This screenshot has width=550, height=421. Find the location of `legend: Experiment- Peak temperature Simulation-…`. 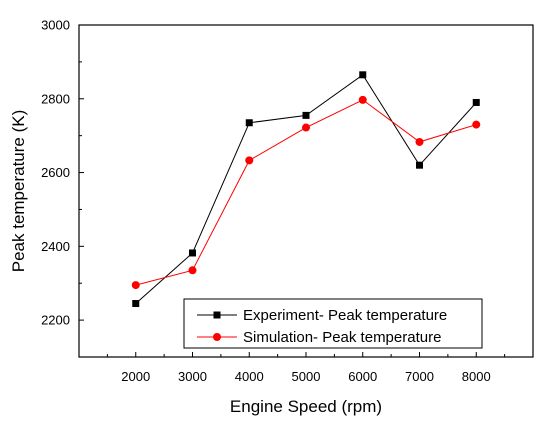

legend: Experiment- Peak temperature Simulation-… is located at coordinates (333, 323).